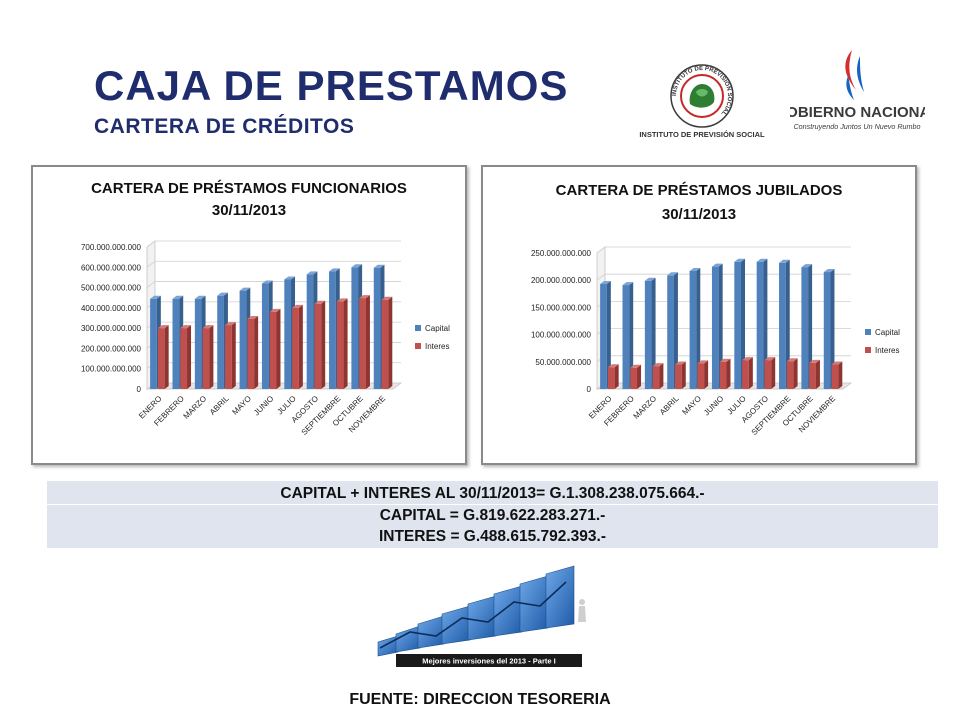  What do you see at coordinates (437, 346) in the screenshot?
I see `funcionarios-legend-label: Interes` at bounding box center [437, 346].